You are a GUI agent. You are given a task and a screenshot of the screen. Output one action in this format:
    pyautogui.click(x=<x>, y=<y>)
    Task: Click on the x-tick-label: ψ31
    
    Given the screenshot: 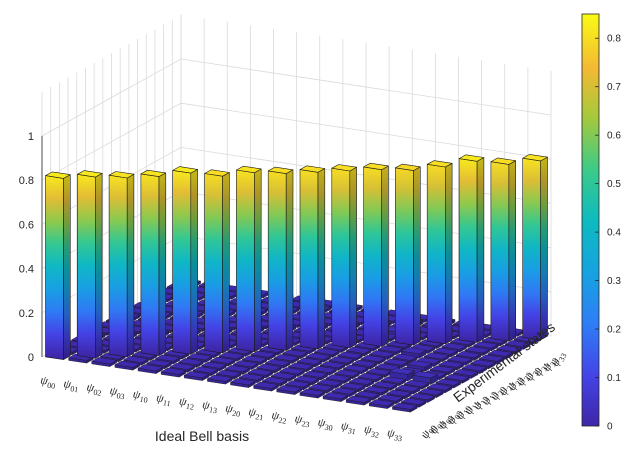 What is the action you would take?
    pyautogui.click(x=349, y=427)
    